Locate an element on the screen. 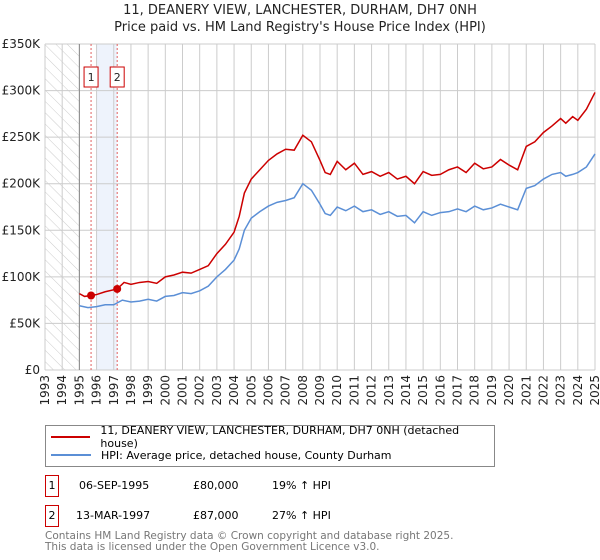 This screenshot has height=560, width=600. x-tick-label: 2012 is located at coordinates (372, 390).